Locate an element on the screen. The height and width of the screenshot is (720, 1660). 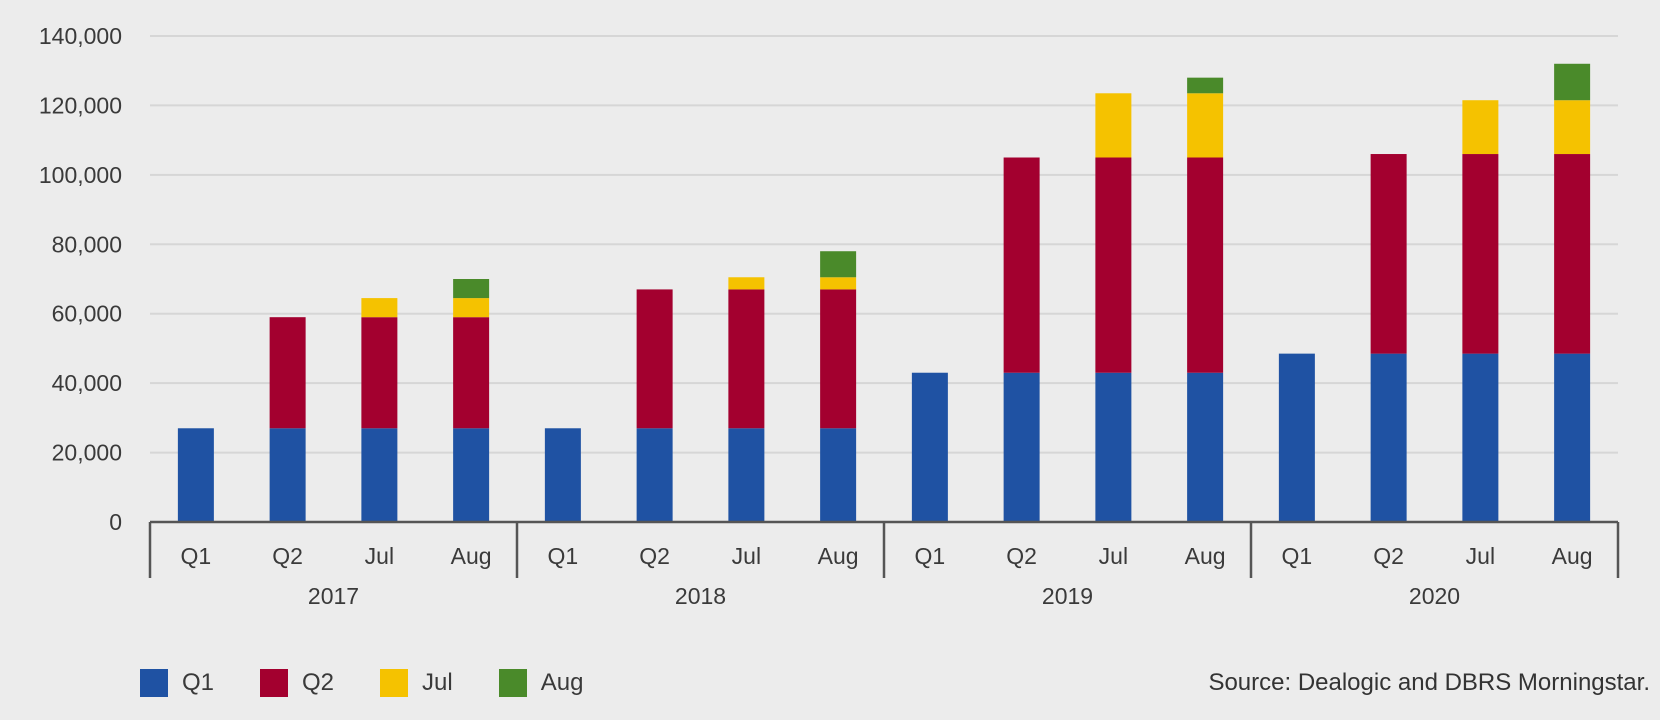
source-note: Source: Dealogic and DBRS Morningstar. is located at coordinates (1429, 682).